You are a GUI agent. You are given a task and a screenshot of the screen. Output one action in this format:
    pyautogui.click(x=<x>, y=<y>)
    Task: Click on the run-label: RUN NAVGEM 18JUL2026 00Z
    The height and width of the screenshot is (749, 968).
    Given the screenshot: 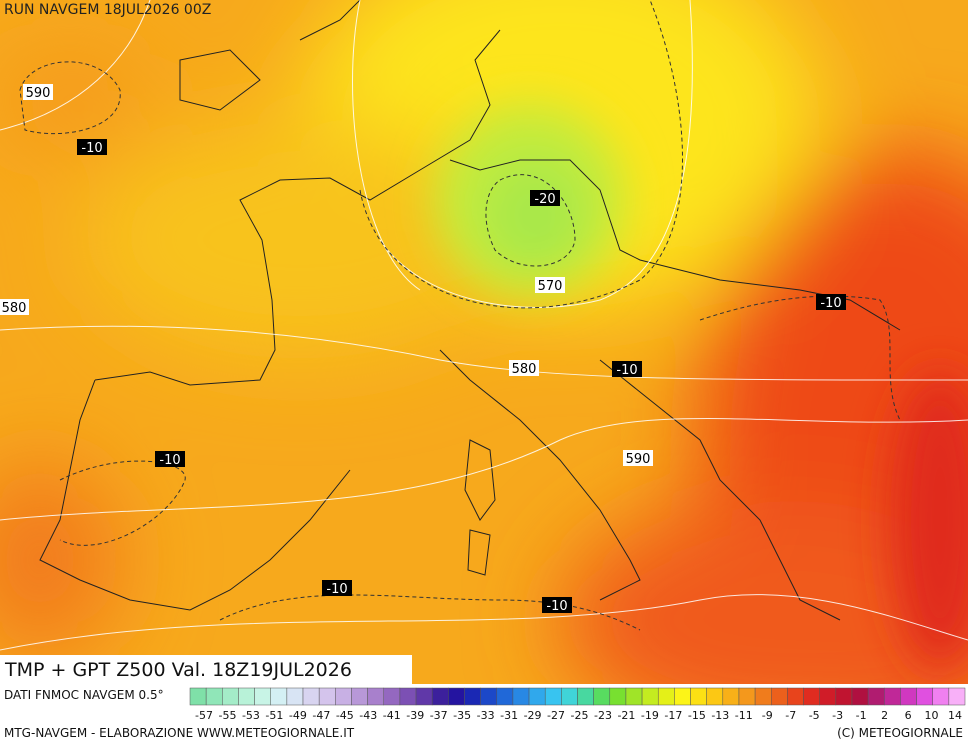 What is the action you would take?
    pyautogui.click(x=107, y=10)
    